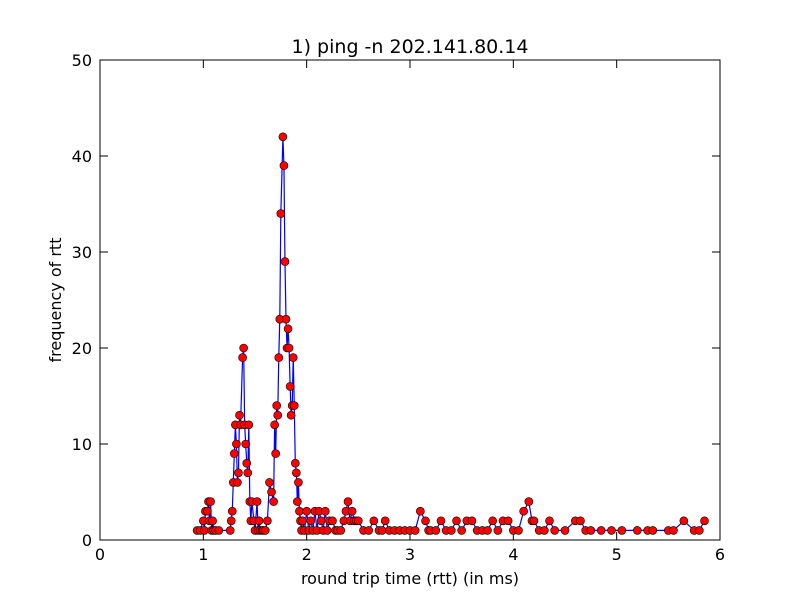  Describe the element at coordinates (87, 540) in the screenshot. I see `y-tick-label: 0` at that location.